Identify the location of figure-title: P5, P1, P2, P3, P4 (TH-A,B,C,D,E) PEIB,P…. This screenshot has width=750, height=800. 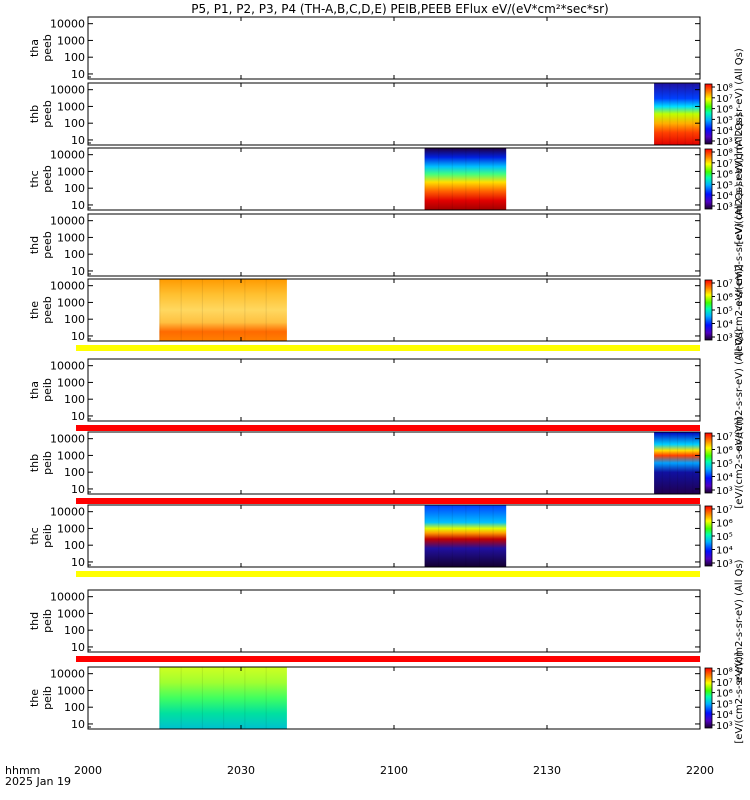
(399, 9).